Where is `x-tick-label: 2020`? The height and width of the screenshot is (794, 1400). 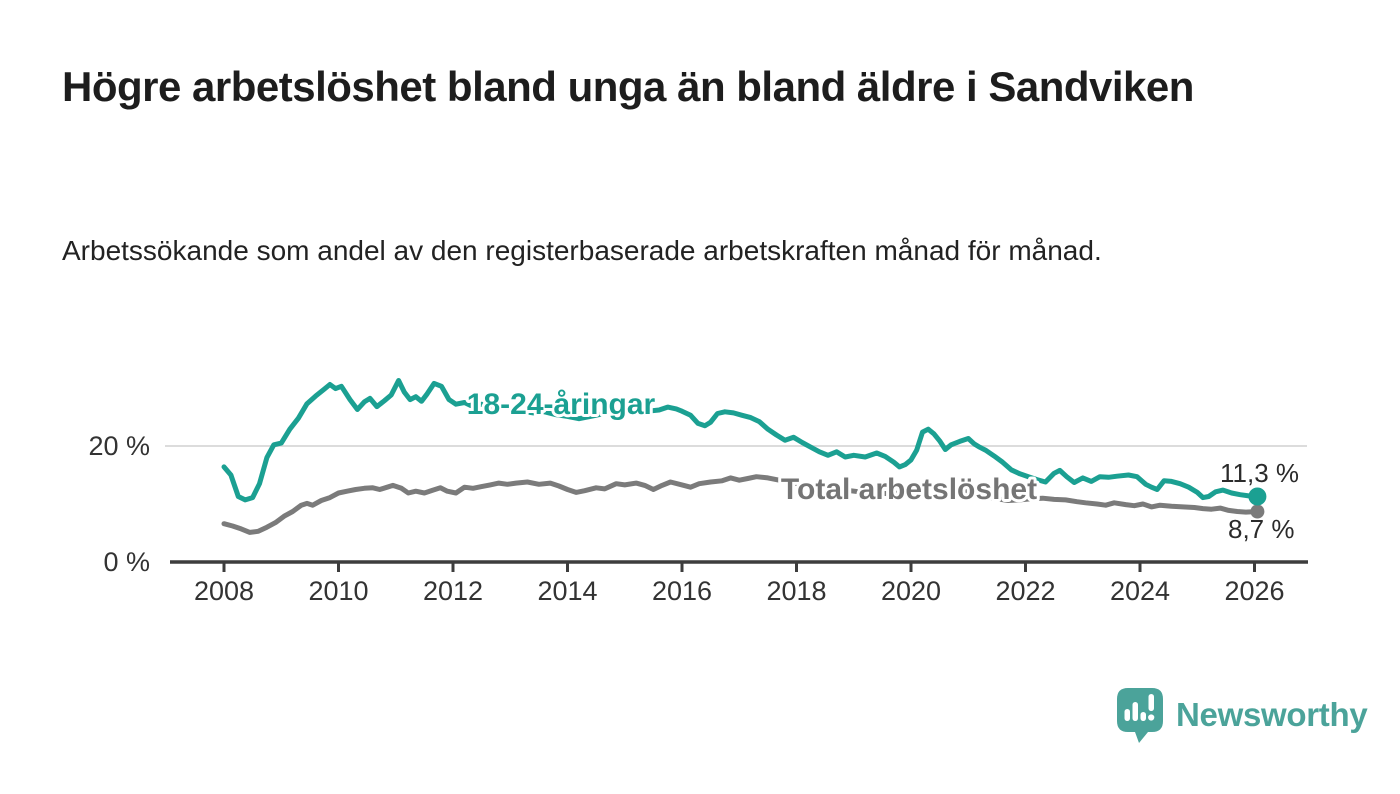 x-tick-label: 2020 is located at coordinates (911, 591).